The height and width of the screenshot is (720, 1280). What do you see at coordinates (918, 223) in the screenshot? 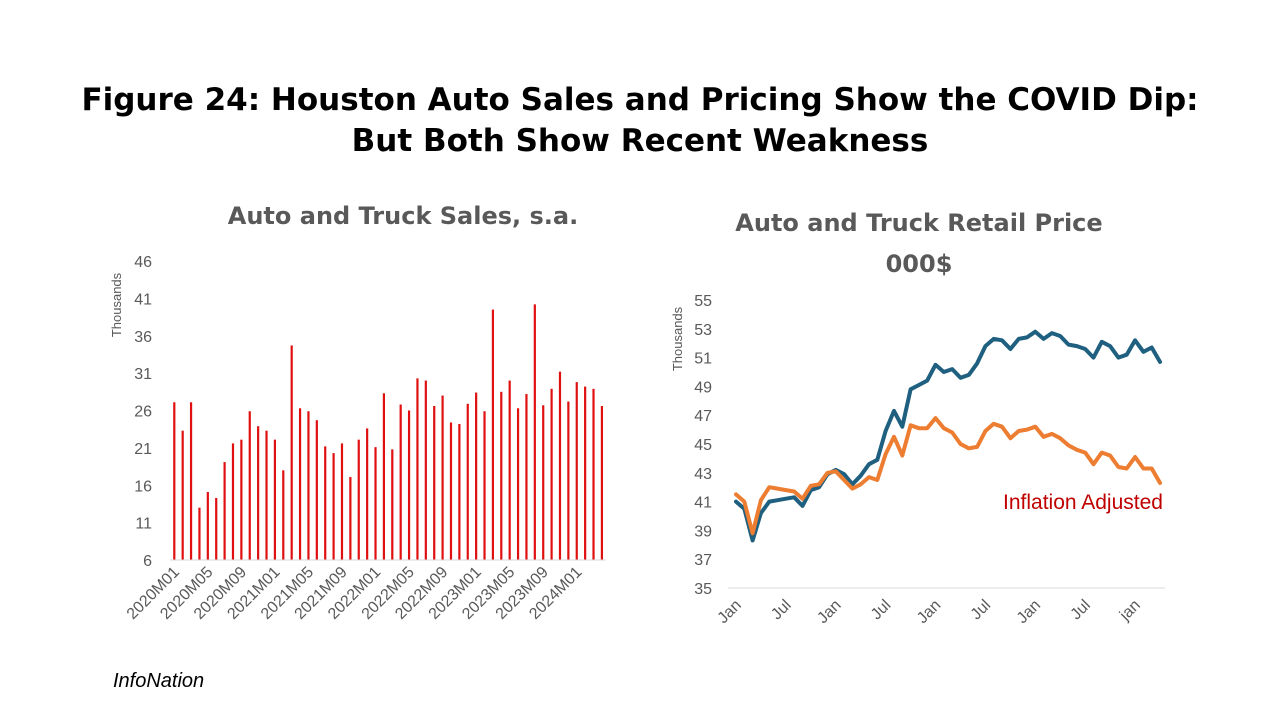
I see `price-chart-title: Auto and Truck Retail Price` at bounding box center [918, 223].